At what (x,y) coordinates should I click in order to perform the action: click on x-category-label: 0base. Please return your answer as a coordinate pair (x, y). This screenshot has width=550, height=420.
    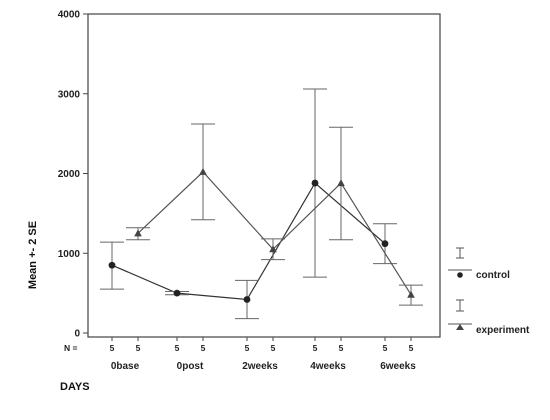
    Looking at the image, I should click on (125, 366).